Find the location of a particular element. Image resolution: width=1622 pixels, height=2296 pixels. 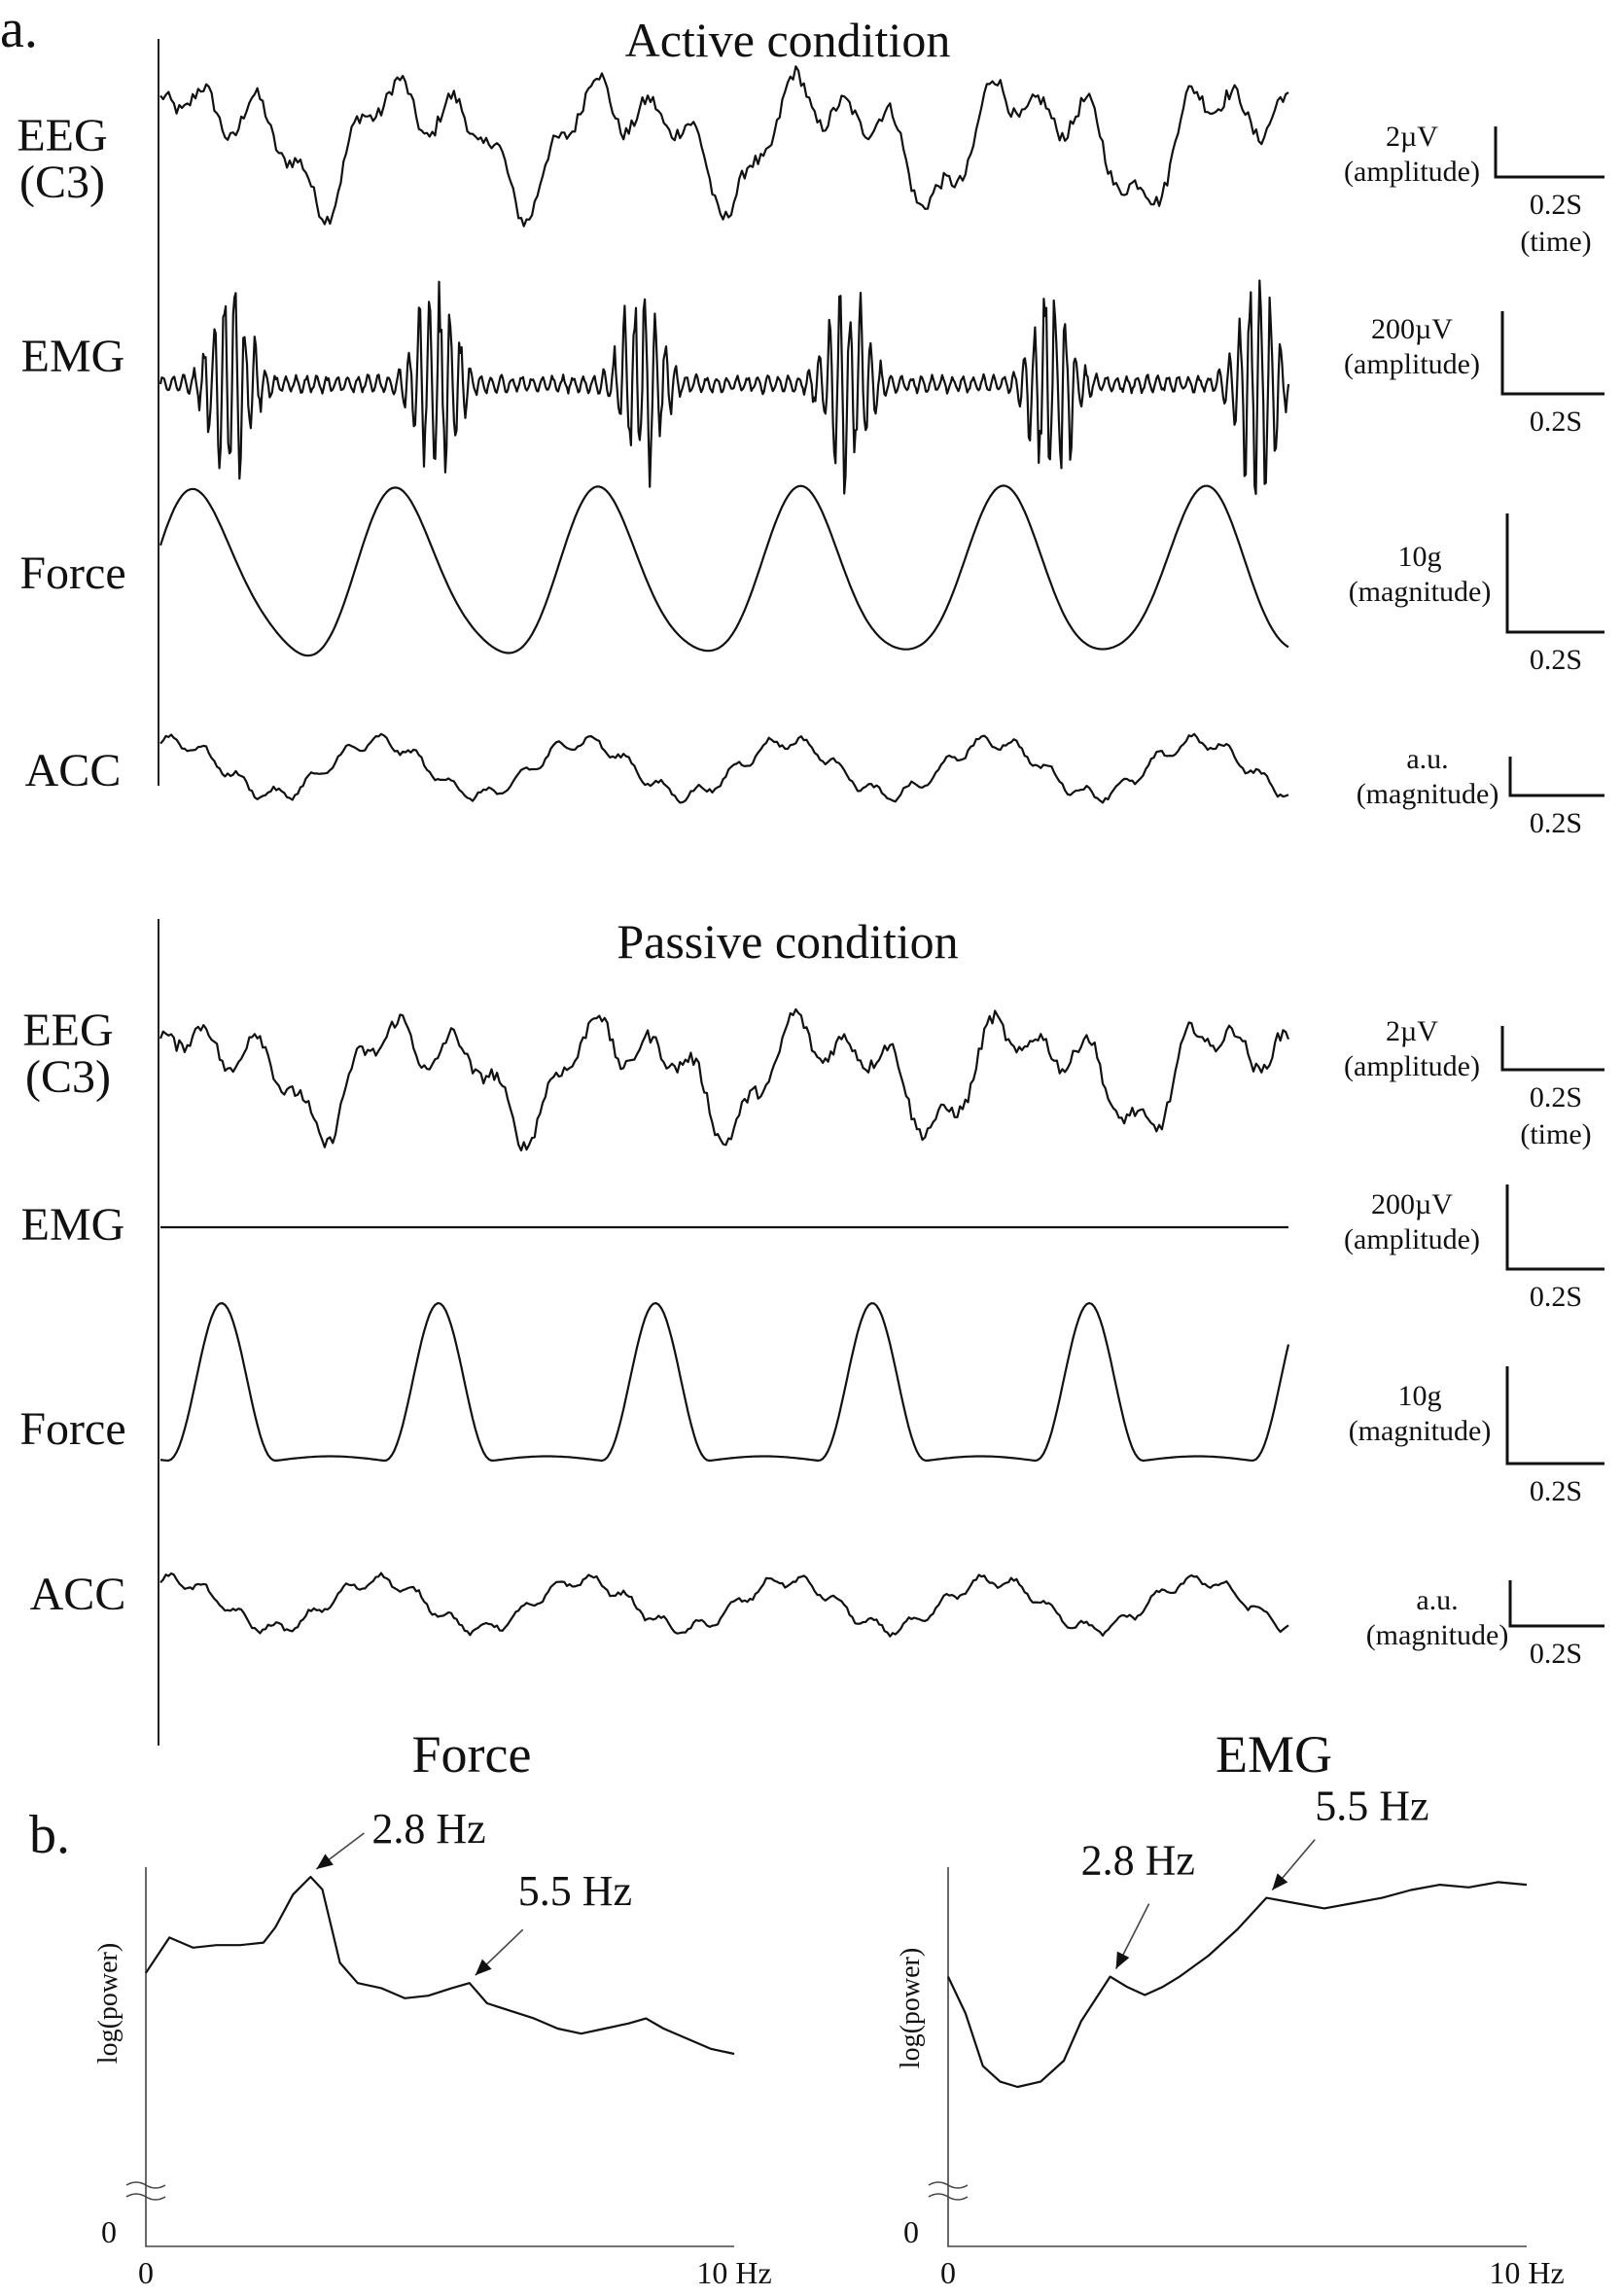

panel-b-label: b. is located at coordinates (49, 1835).